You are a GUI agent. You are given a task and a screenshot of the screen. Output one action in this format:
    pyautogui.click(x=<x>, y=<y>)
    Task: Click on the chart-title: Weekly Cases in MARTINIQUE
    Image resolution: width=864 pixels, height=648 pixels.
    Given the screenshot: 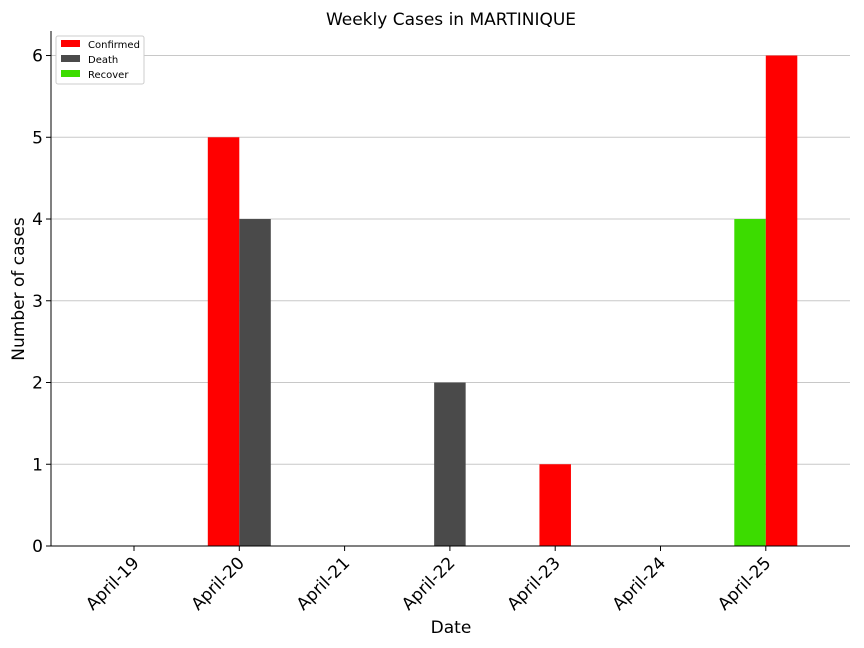 What is the action you would take?
    pyautogui.click(x=451, y=20)
    